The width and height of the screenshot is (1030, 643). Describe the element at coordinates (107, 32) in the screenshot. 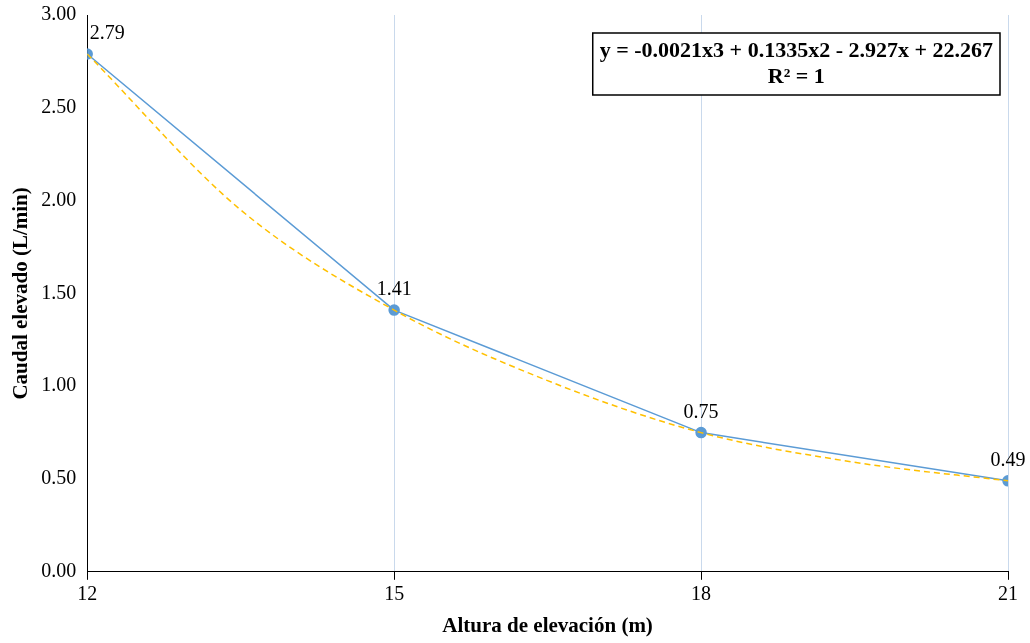

I see `data-label: 2.79` at that location.